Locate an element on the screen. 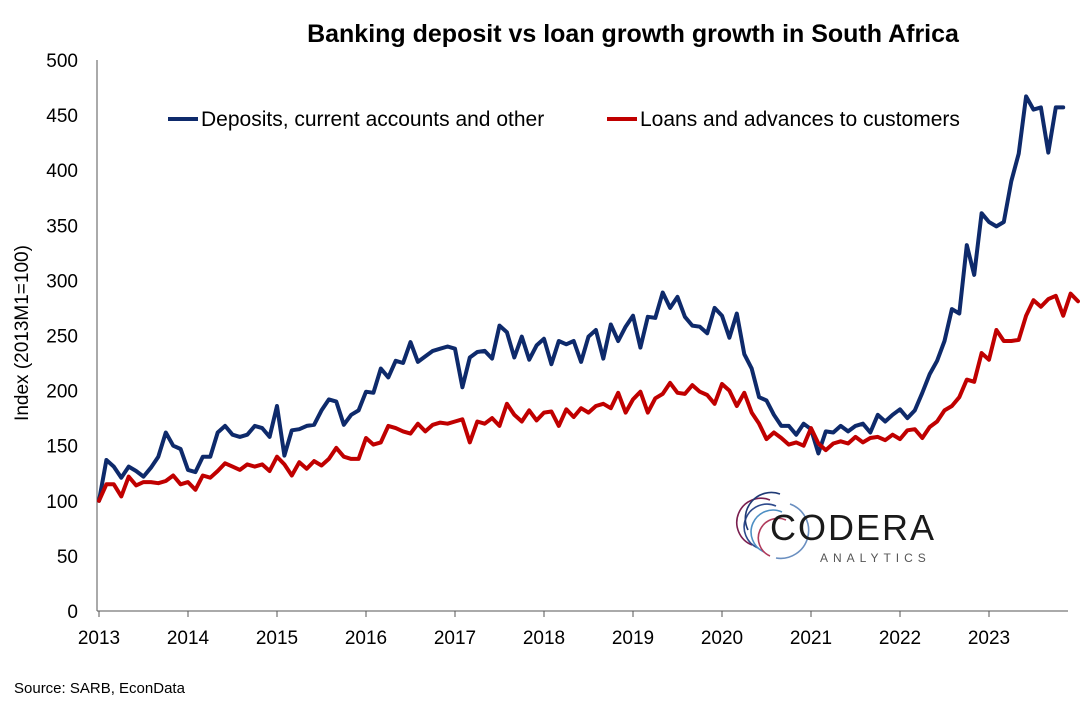 The height and width of the screenshot is (711, 1080). x-tick-label: 2015 is located at coordinates (277, 638).